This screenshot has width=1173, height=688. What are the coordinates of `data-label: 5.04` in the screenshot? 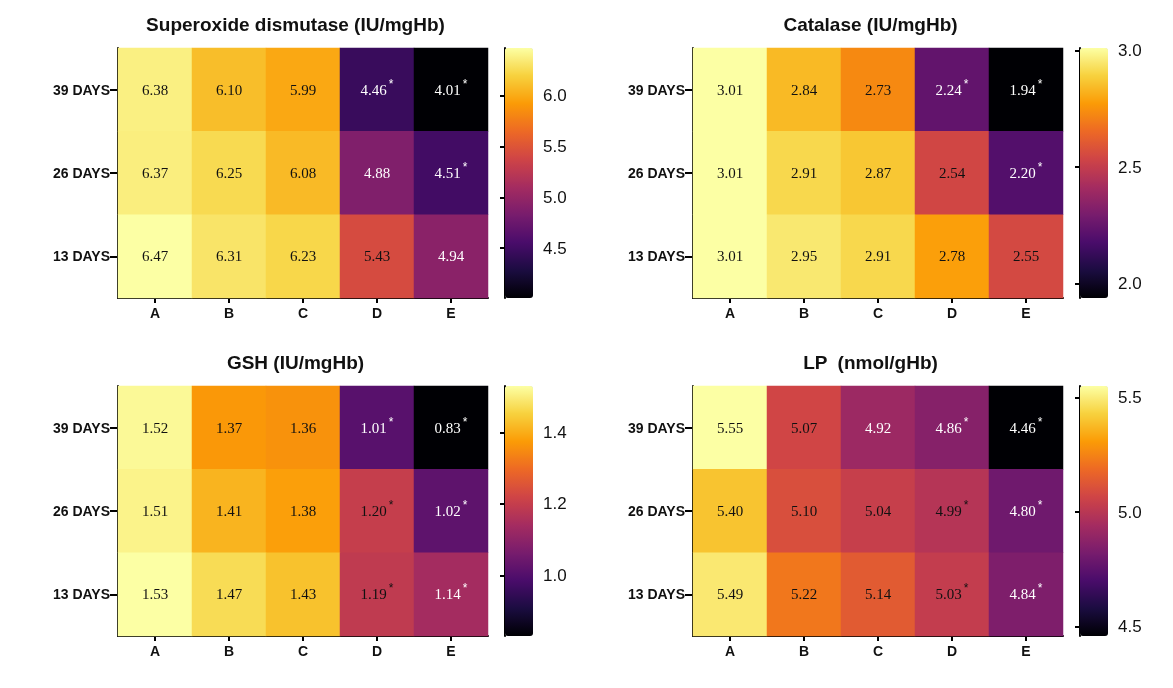 It's located at (878, 511).